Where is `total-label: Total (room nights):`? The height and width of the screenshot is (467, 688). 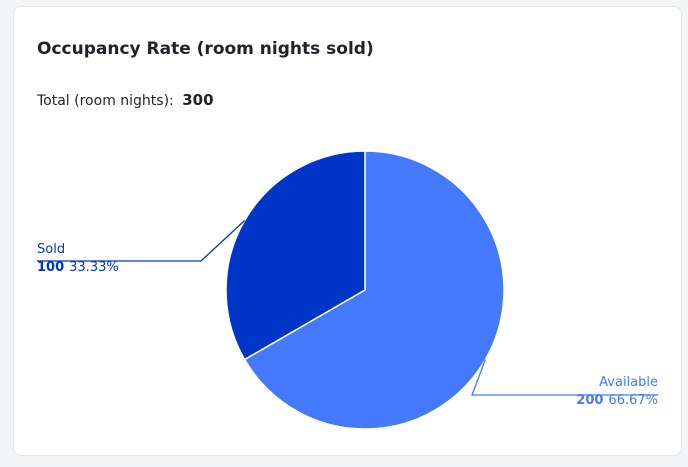
total-label: Total (room nights): is located at coordinates (105, 101).